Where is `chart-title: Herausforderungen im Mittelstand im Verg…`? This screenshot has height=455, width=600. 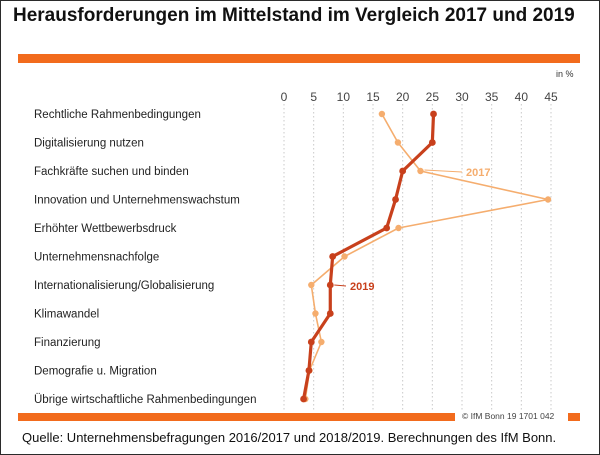
chart-title: Herausforderungen im Mittelstand im Verg… is located at coordinates (294, 15).